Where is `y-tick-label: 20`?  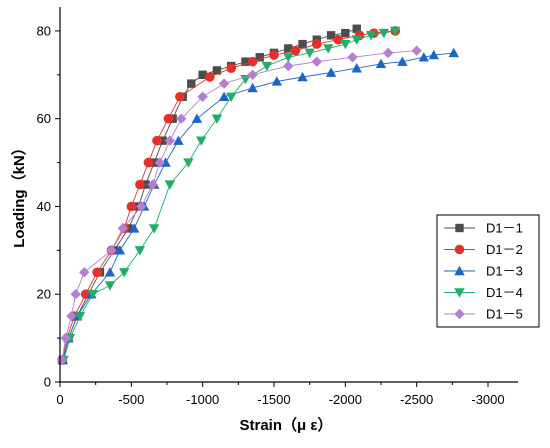
y-tick-label: 20 is located at coordinates (44, 294).